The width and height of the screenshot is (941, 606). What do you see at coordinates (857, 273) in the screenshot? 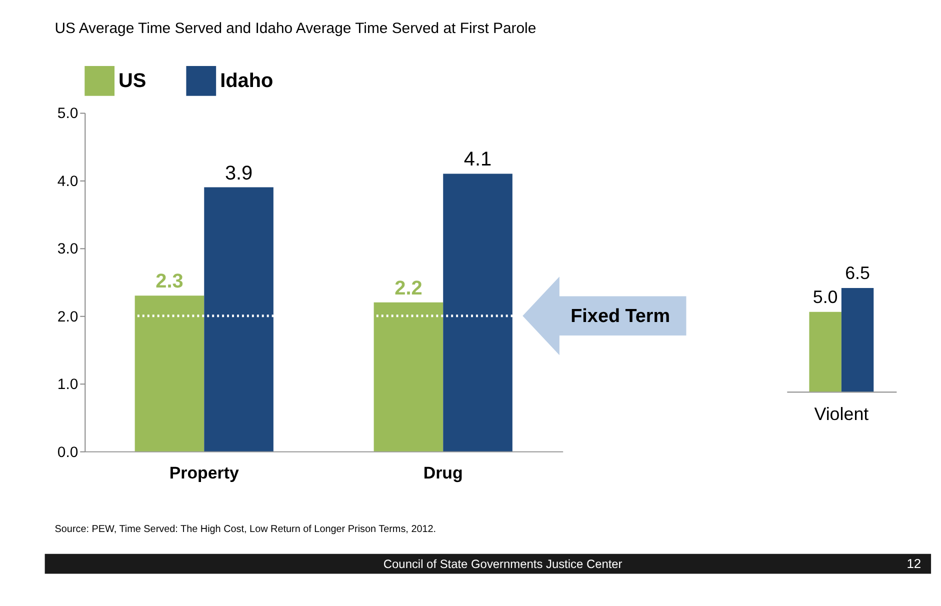
I see `data-label: 6.5` at bounding box center [857, 273].